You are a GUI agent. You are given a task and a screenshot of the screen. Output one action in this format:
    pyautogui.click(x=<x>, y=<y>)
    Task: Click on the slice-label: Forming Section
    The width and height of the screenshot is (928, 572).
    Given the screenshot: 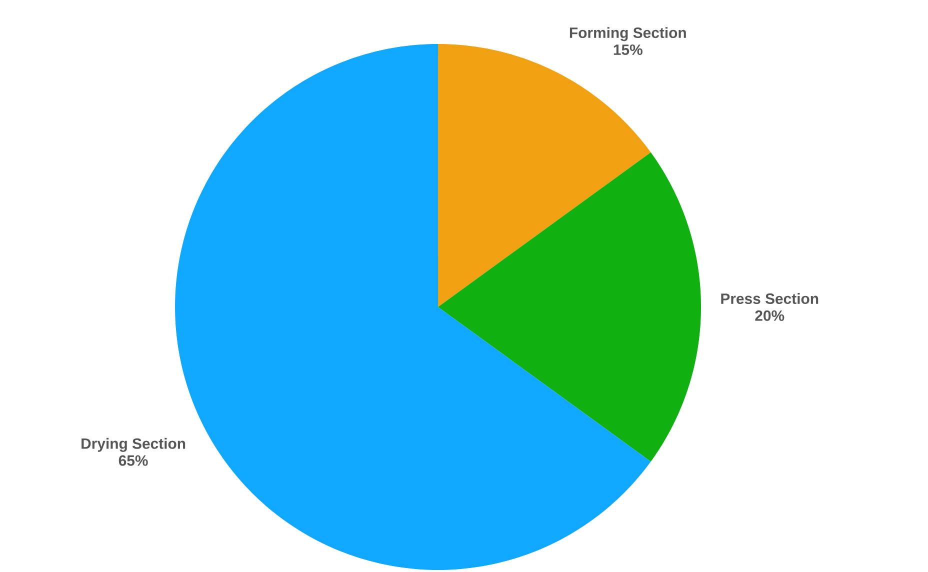 What is the action you would take?
    pyautogui.click(x=628, y=34)
    